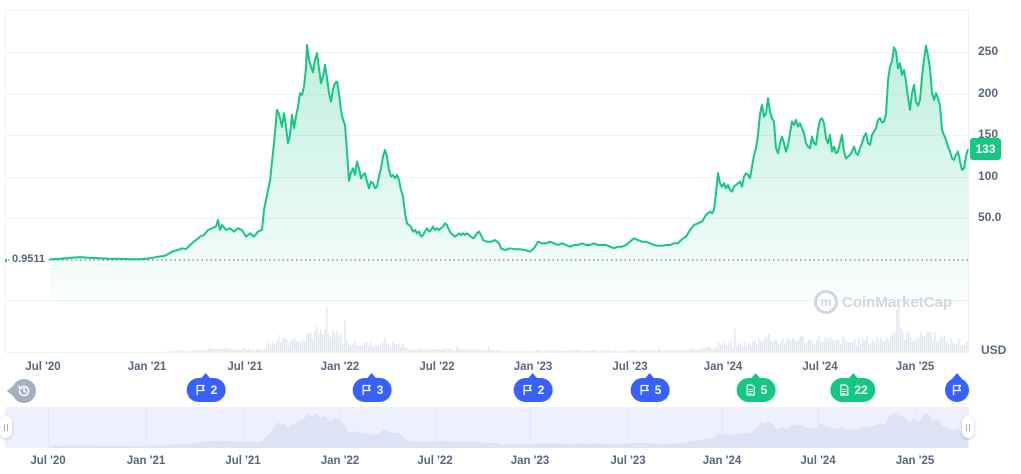 This screenshot has width=1021, height=474. I want to click on navigator-axis-label: Jan '23, so click(530, 461).